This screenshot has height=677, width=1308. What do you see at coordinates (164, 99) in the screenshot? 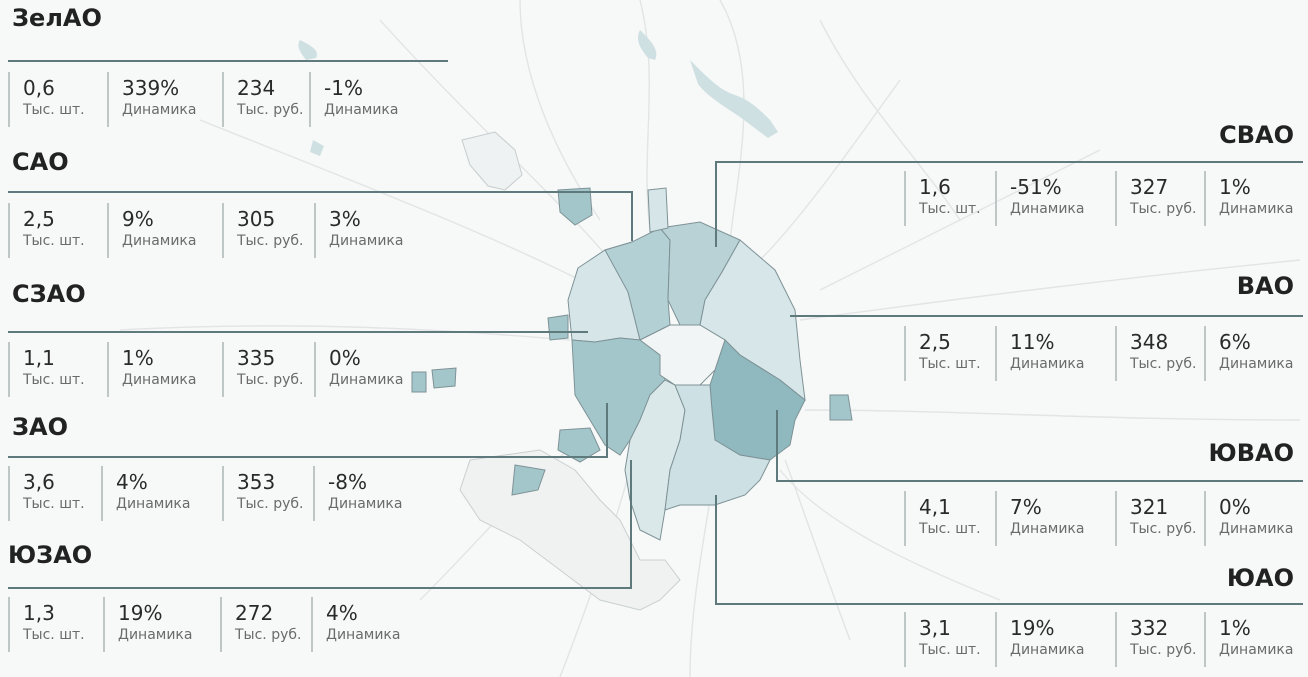
I see `stat-dynamics: 339% Динамика` at bounding box center [164, 99].